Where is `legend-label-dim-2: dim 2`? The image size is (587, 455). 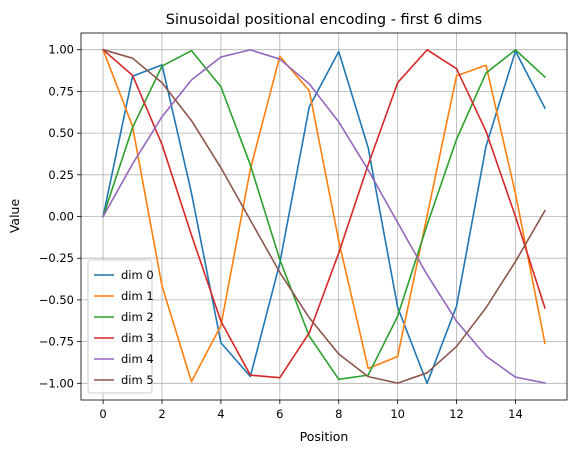 legend-label-dim-2: dim 2 is located at coordinates (137, 317).